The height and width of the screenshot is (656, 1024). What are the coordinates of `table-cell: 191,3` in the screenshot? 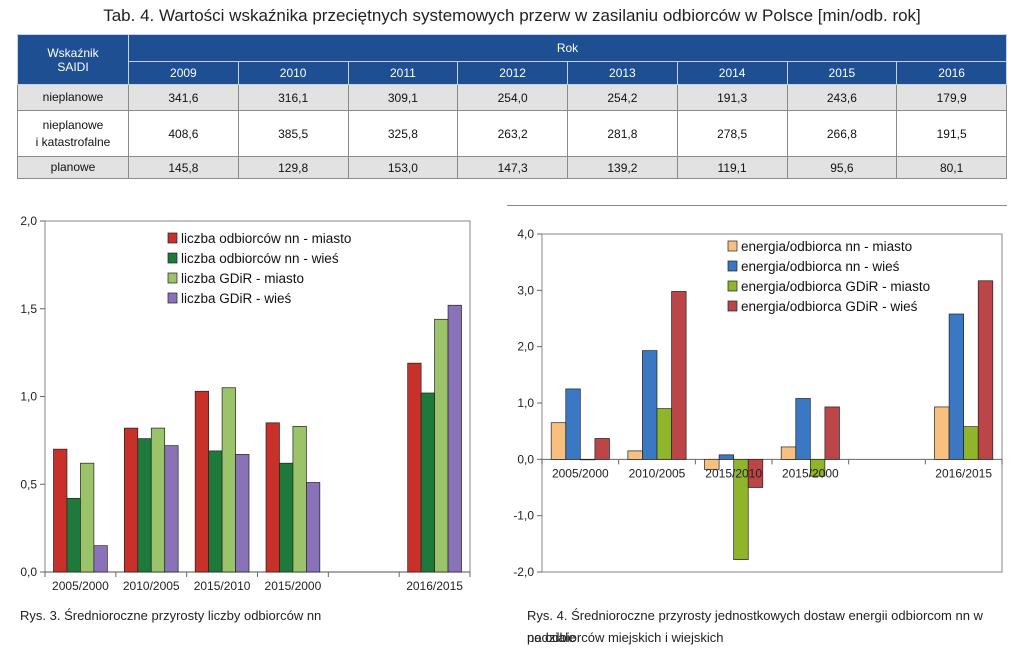 It's located at (732, 97).